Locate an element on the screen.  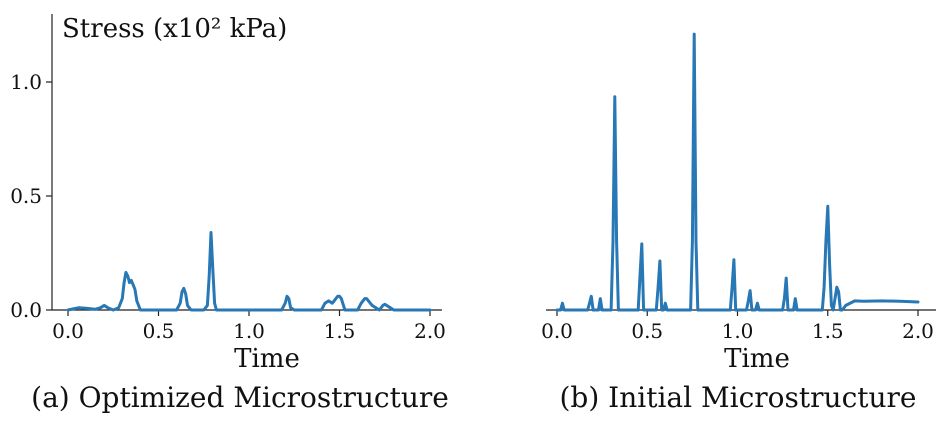
series-line is located at coordinates (249, 271).